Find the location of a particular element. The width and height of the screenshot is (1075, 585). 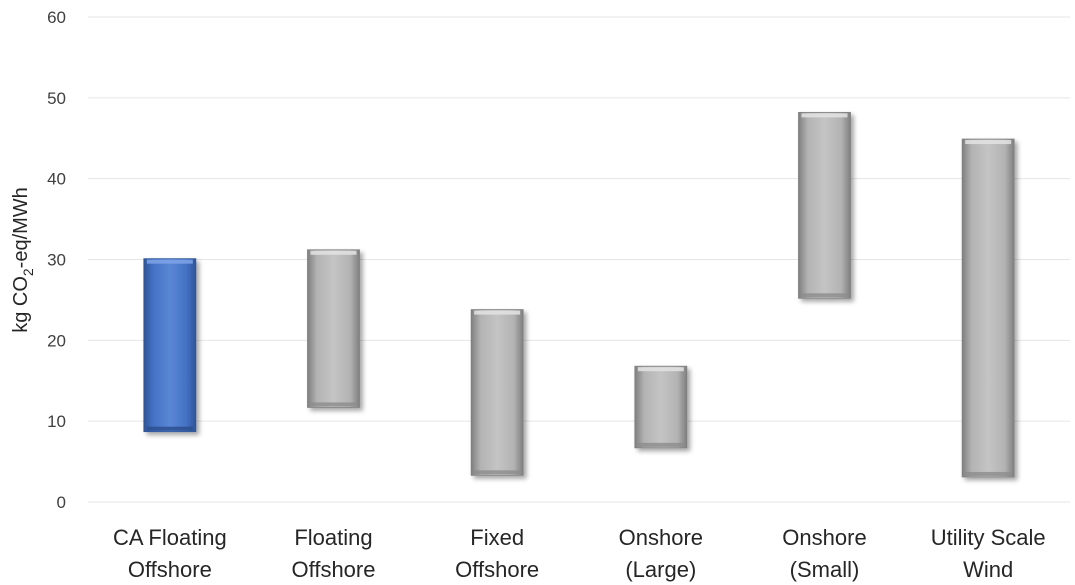

x-category-label: Utility Scale is located at coordinates (988, 537).